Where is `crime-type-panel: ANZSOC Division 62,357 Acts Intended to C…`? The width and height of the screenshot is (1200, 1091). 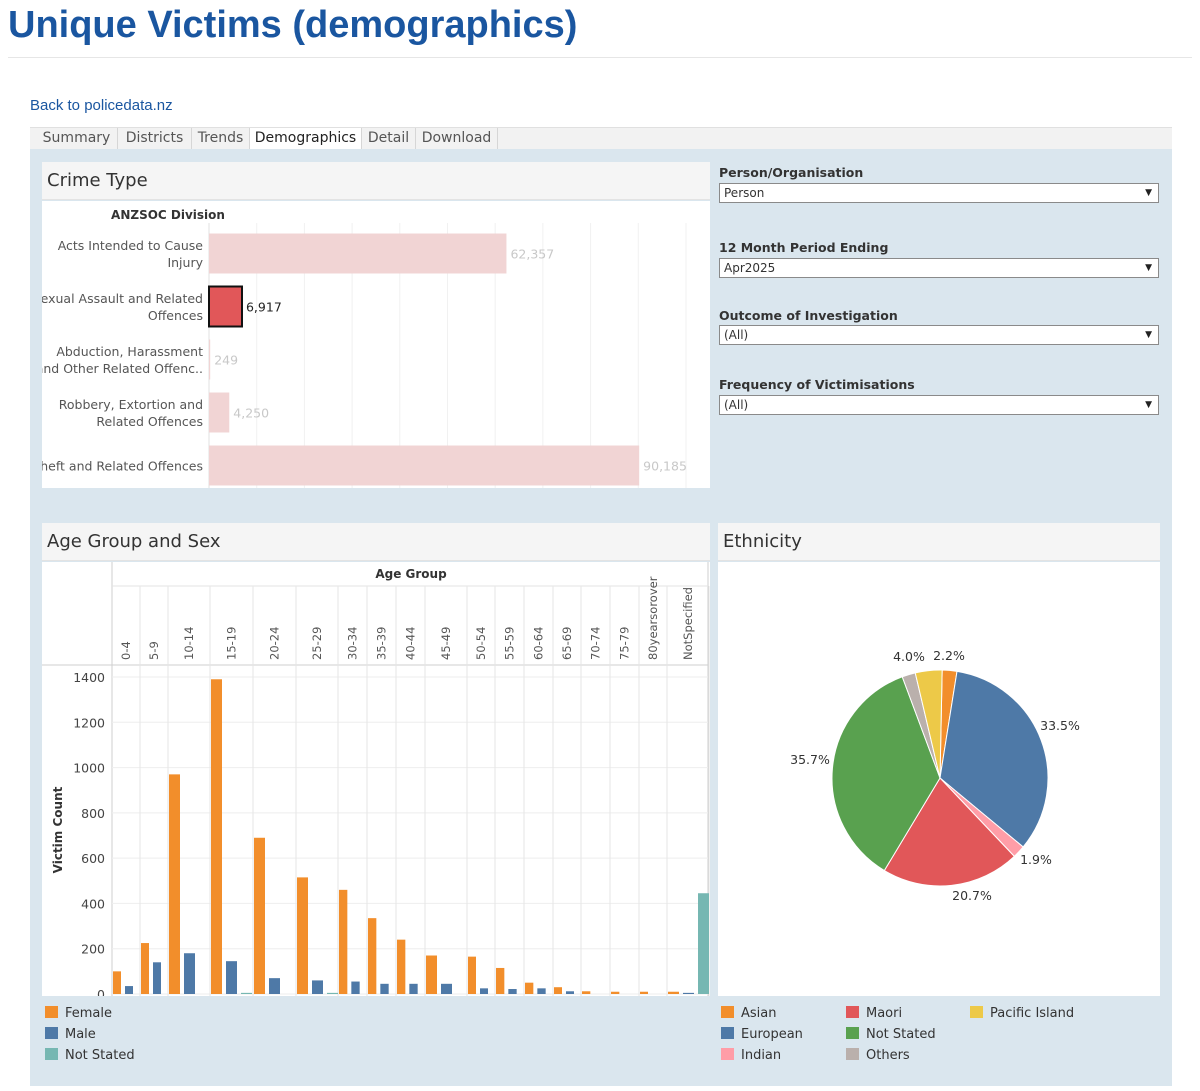 crime-type-panel: ANZSOC Division 62,357 Acts Intended to C… is located at coordinates (371, 344).